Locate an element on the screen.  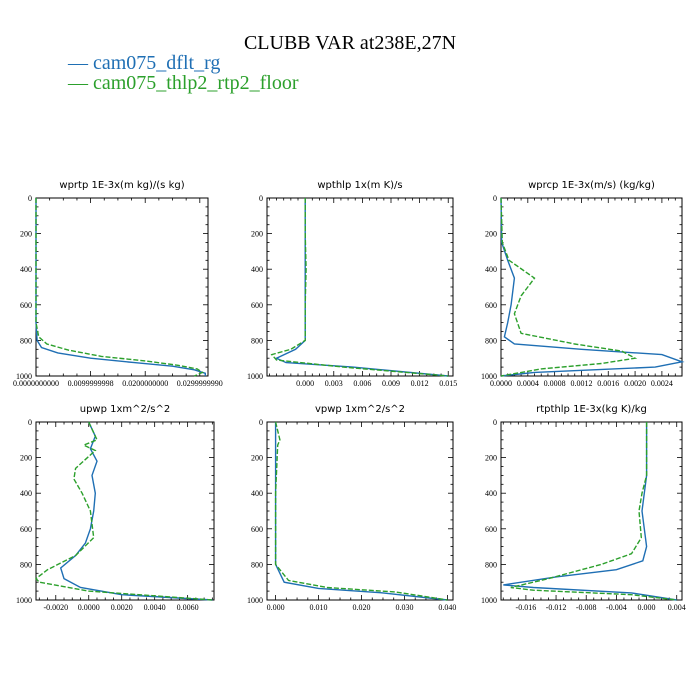
x-tick-label: 0.006 is located at coordinates (362, 383).